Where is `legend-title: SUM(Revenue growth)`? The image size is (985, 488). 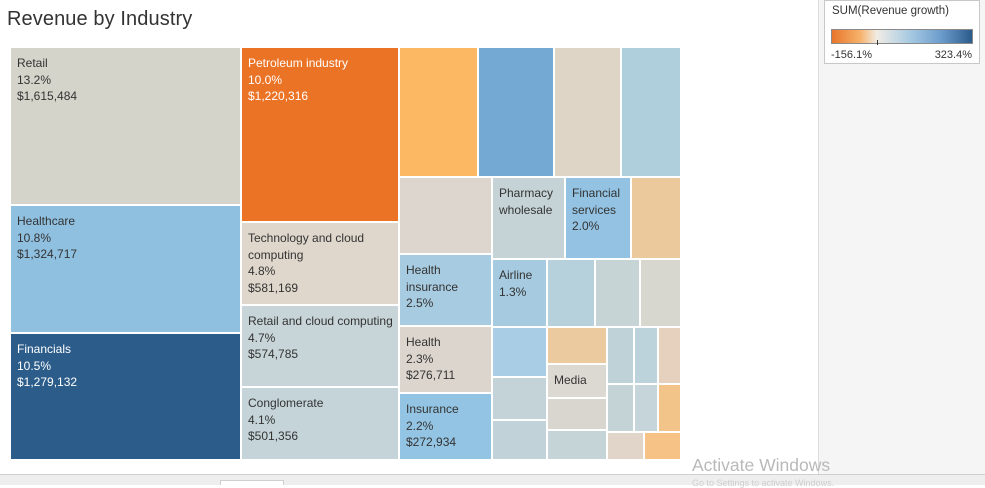
legend-title: SUM(Revenue growth) is located at coordinates (890, 11).